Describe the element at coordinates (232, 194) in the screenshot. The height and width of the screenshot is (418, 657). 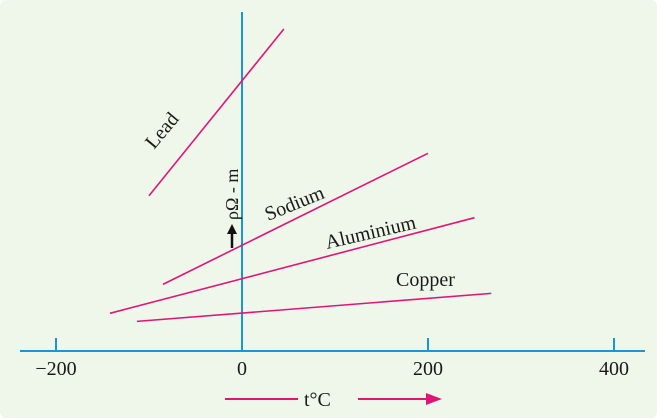
I see `y-axis-label: ρΩ - m` at that location.